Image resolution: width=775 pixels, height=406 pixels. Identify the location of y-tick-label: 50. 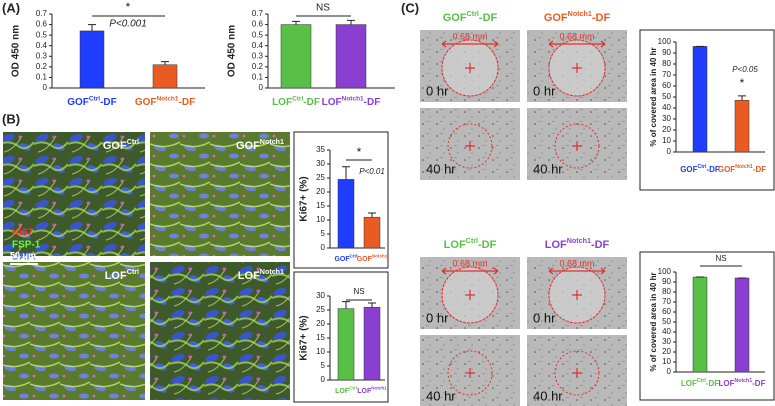
(666, 96).